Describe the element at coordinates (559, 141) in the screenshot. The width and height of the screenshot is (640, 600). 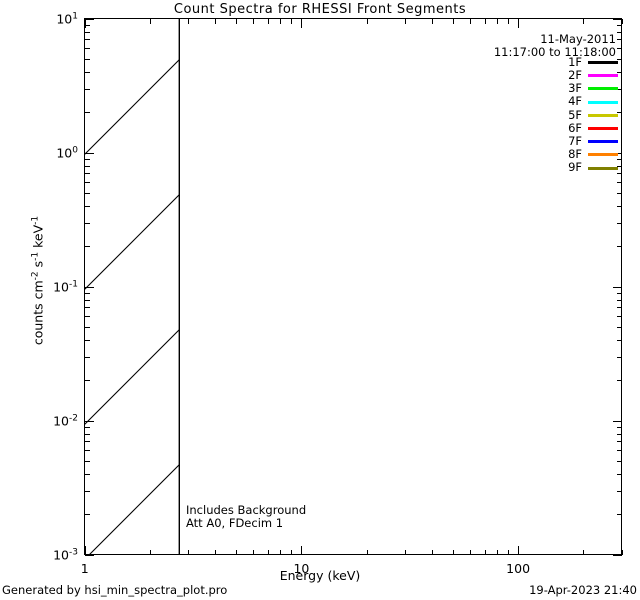
I see `legend-item-7f: 7F` at that location.